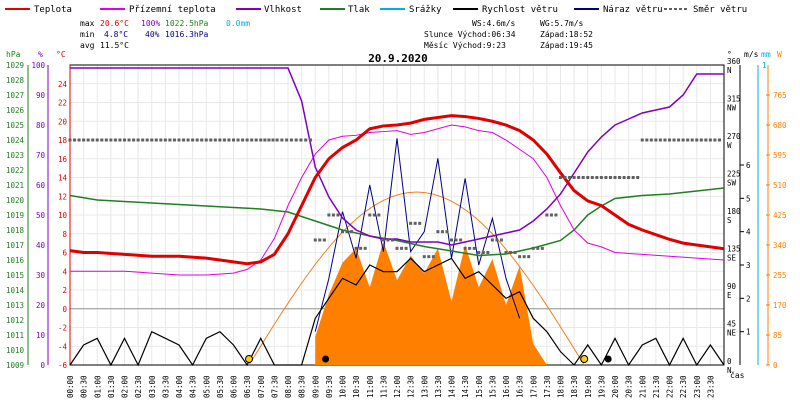  What do you see at coordinates (710, 386) in the screenshot?
I see `tick-label-time: 23:30` at bounding box center [710, 386].